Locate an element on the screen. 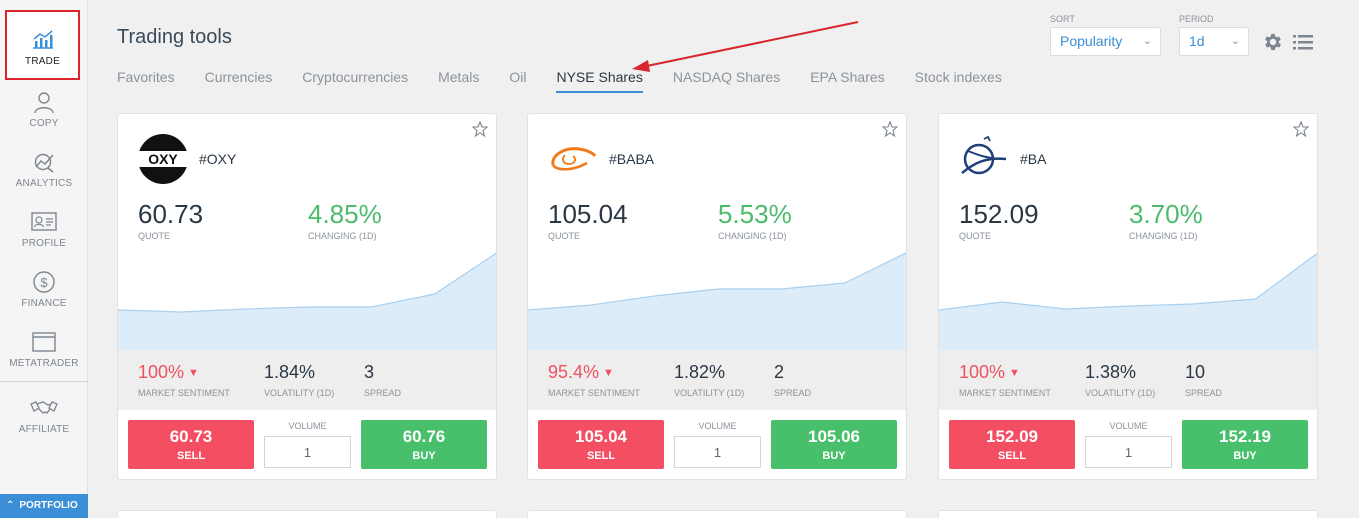  spread-value: 3 is located at coordinates (369, 372).